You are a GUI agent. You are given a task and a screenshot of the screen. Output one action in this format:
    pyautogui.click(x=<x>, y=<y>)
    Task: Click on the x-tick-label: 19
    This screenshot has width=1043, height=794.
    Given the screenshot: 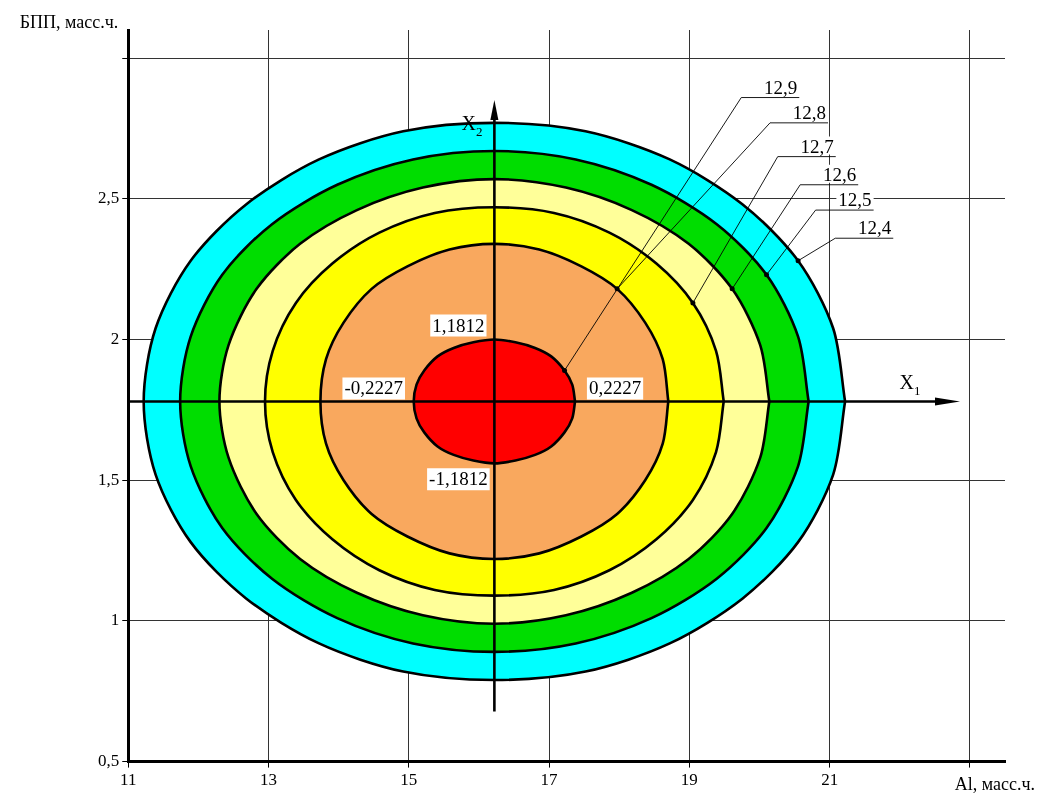 What is the action you would take?
    pyautogui.click(x=689, y=780)
    